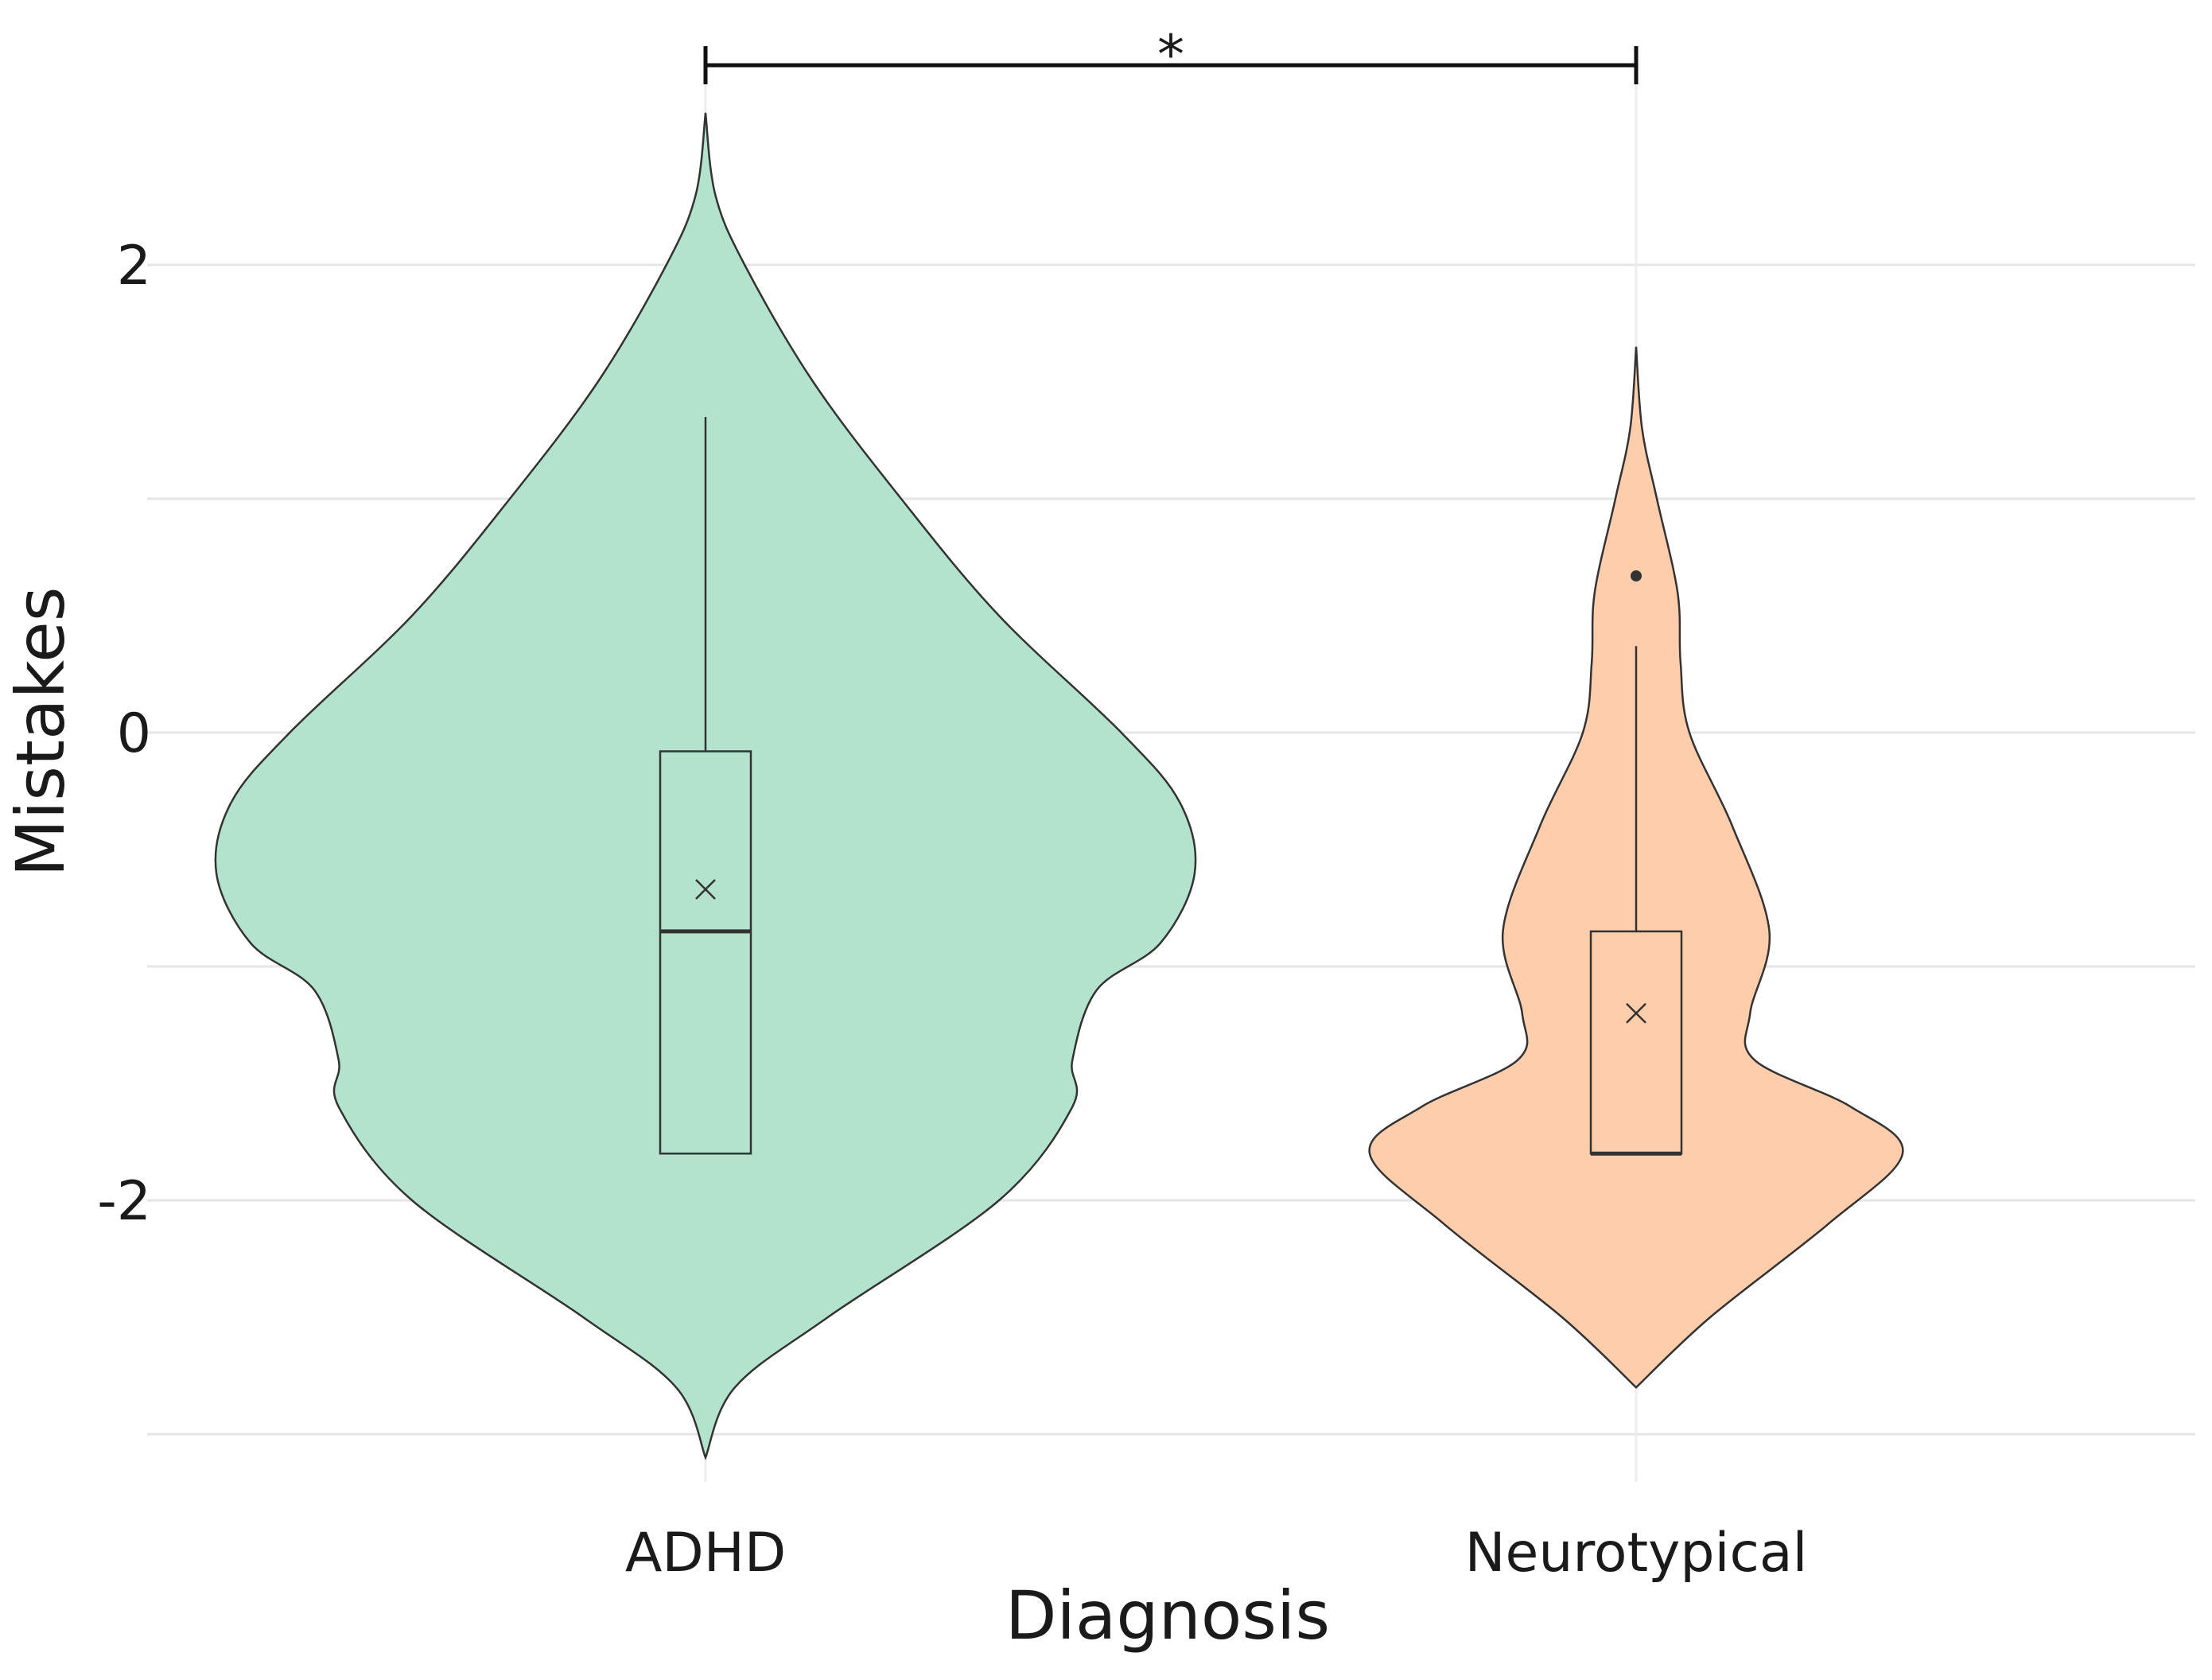 This screenshot has width=2212, height=1680. What do you see at coordinates (41, 731) in the screenshot?
I see `y-axis-title: Mistakes` at bounding box center [41, 731].